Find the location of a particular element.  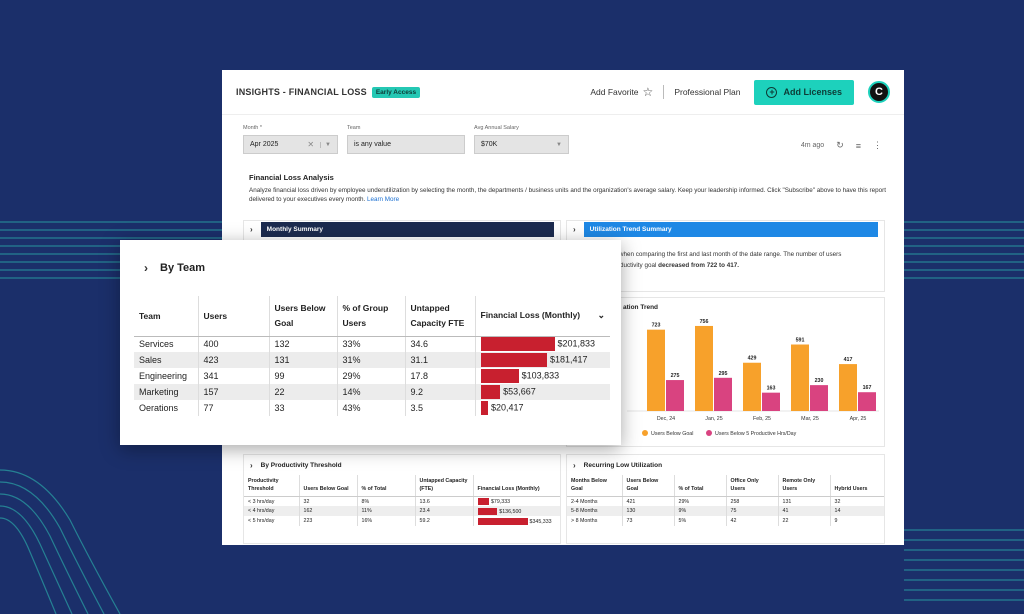

financial-loss-cell: $20,417 is located at coordinates (542, 408).